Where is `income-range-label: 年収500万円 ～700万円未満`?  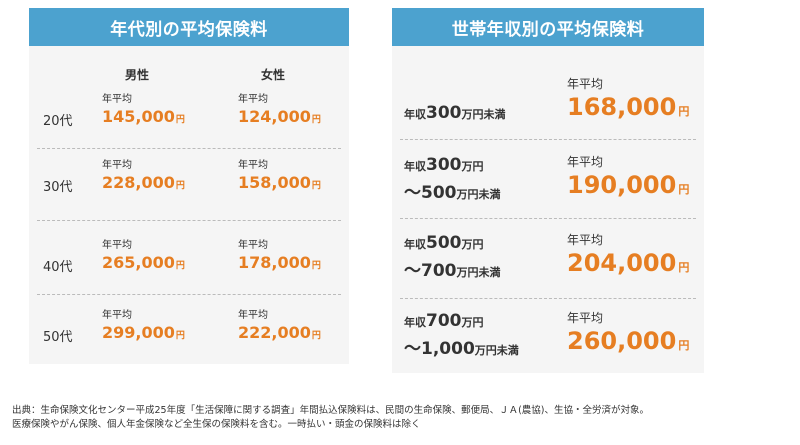
income-range-label: 年収500万円 ～700万円未満 is located at coordinates (452, 258).